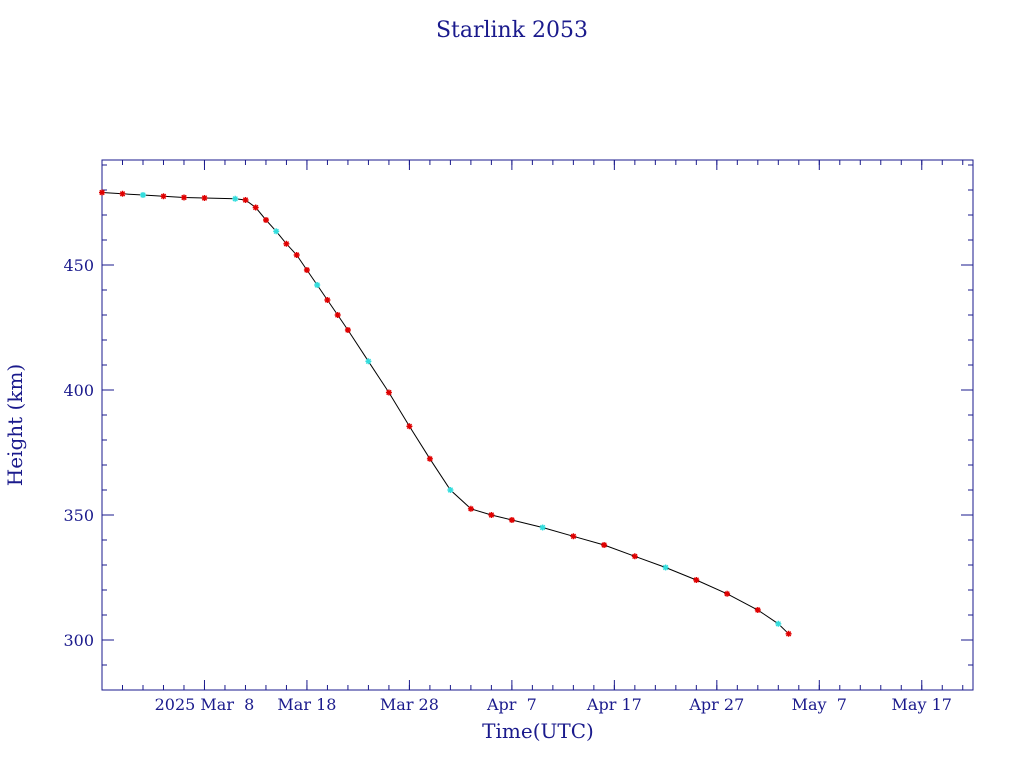 This screenshot has width=1024, height=773. What do you see at coordinates (819, 704) in the screenshot?
I see `x-tick-label: May 7` at bounding box center [819, 704].